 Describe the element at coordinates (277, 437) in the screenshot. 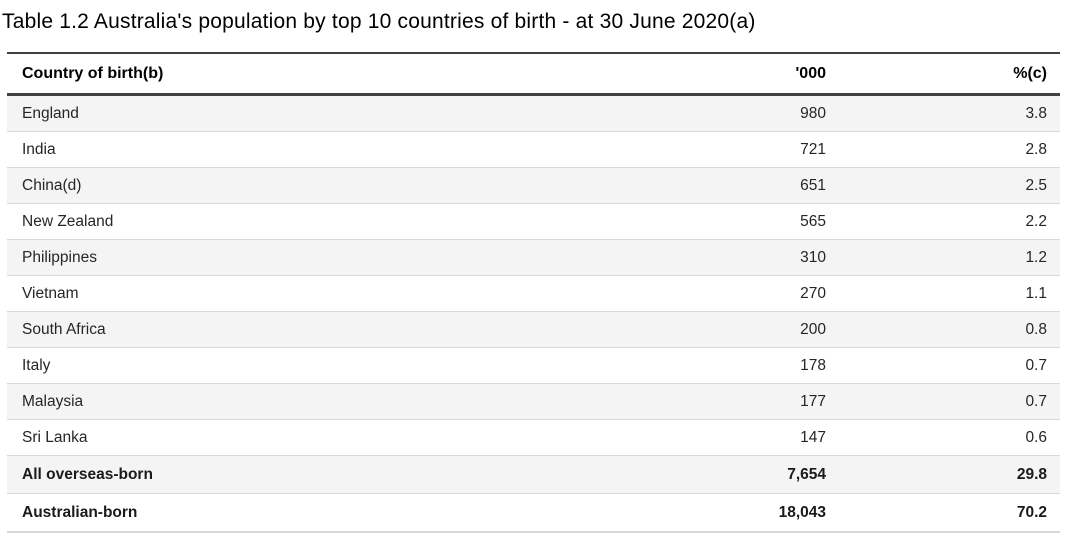

I see `country-cell: Sri Lanka` at that location.